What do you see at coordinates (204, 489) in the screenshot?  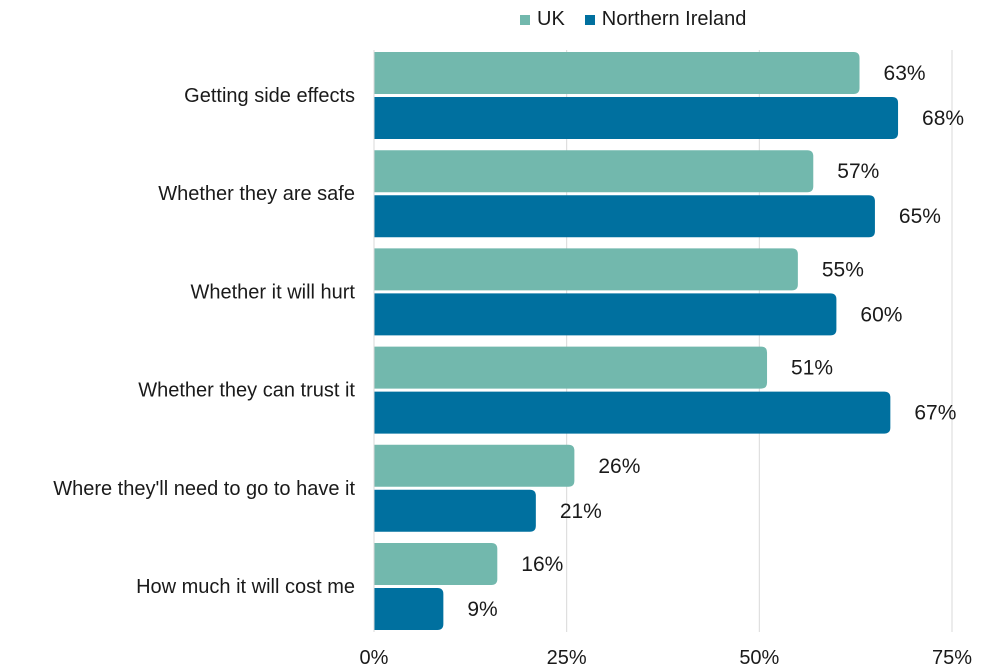 I see `category-label-where-they-ll-need-to-go-to-have-it: Where they'll need to go to have it` at bounding box center [204, 489].